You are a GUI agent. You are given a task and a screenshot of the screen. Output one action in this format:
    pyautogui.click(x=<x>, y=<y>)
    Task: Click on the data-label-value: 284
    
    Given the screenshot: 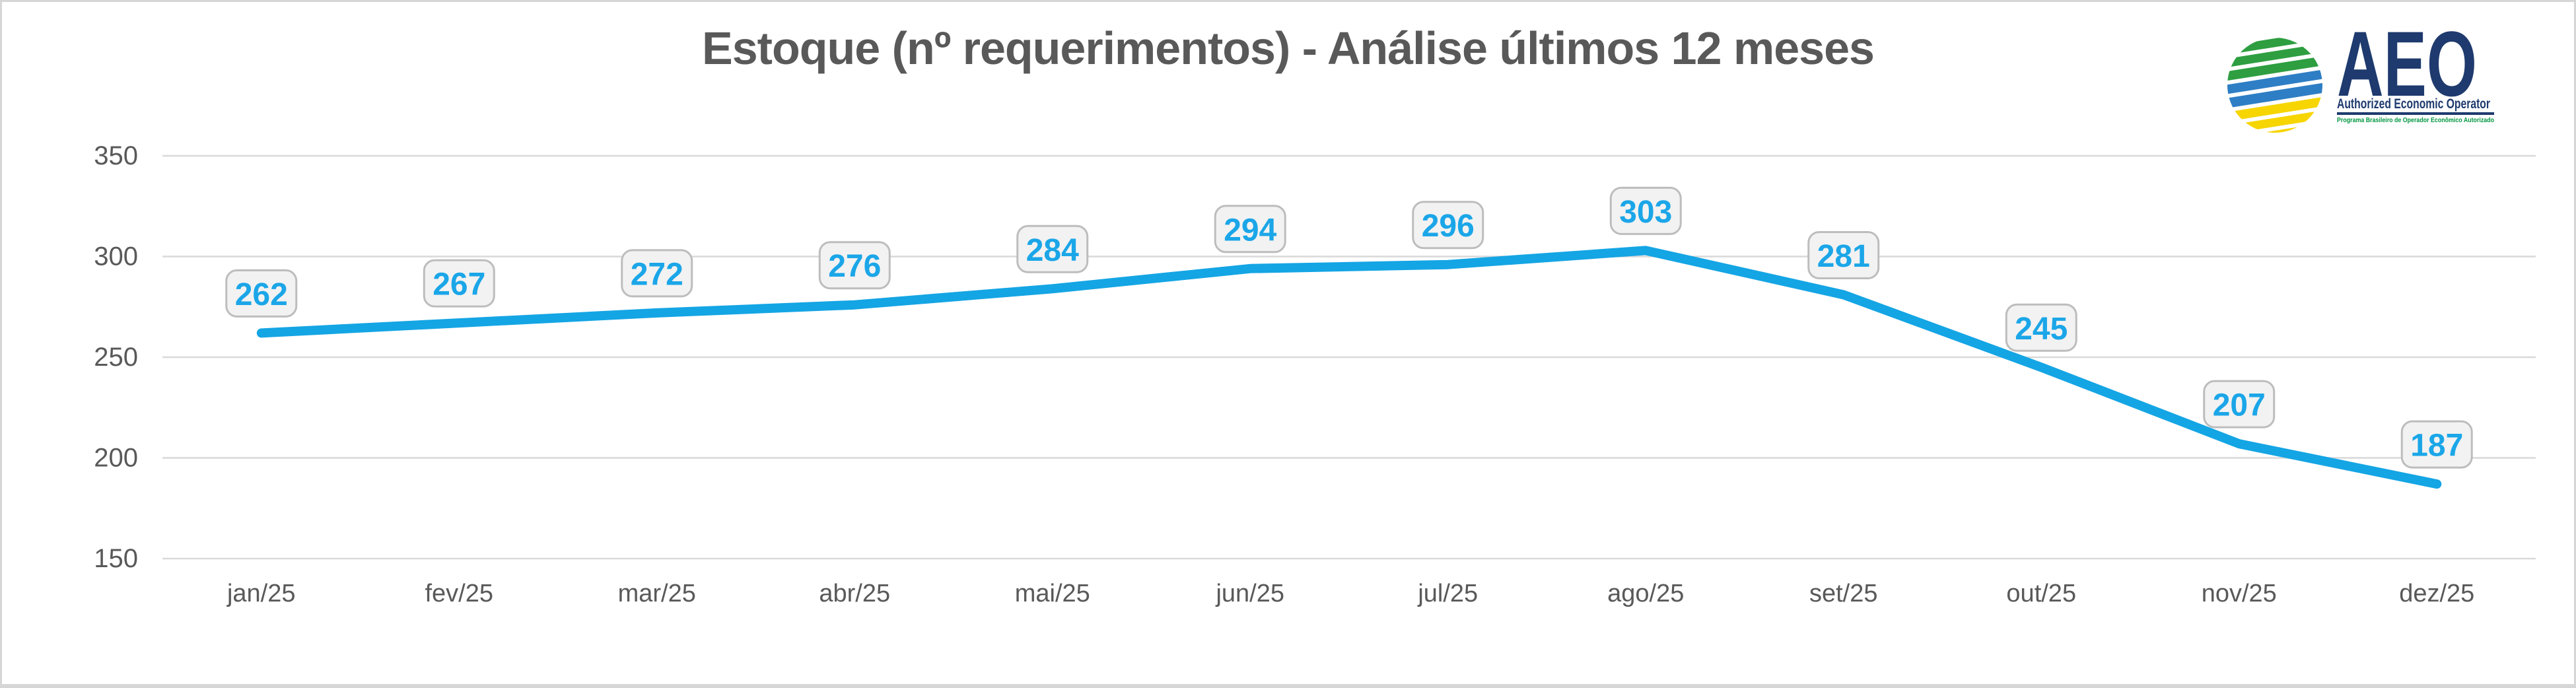 What is the action you would take?
    pyautogui.click(x=1053, y=250)
    